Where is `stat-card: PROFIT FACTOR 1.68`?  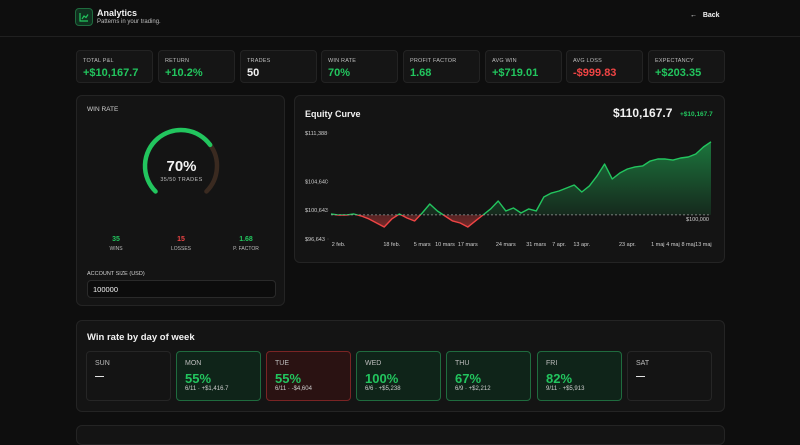
stat-card: PROFIT FACTOR 1.68 is located at coordinates (441, 66).